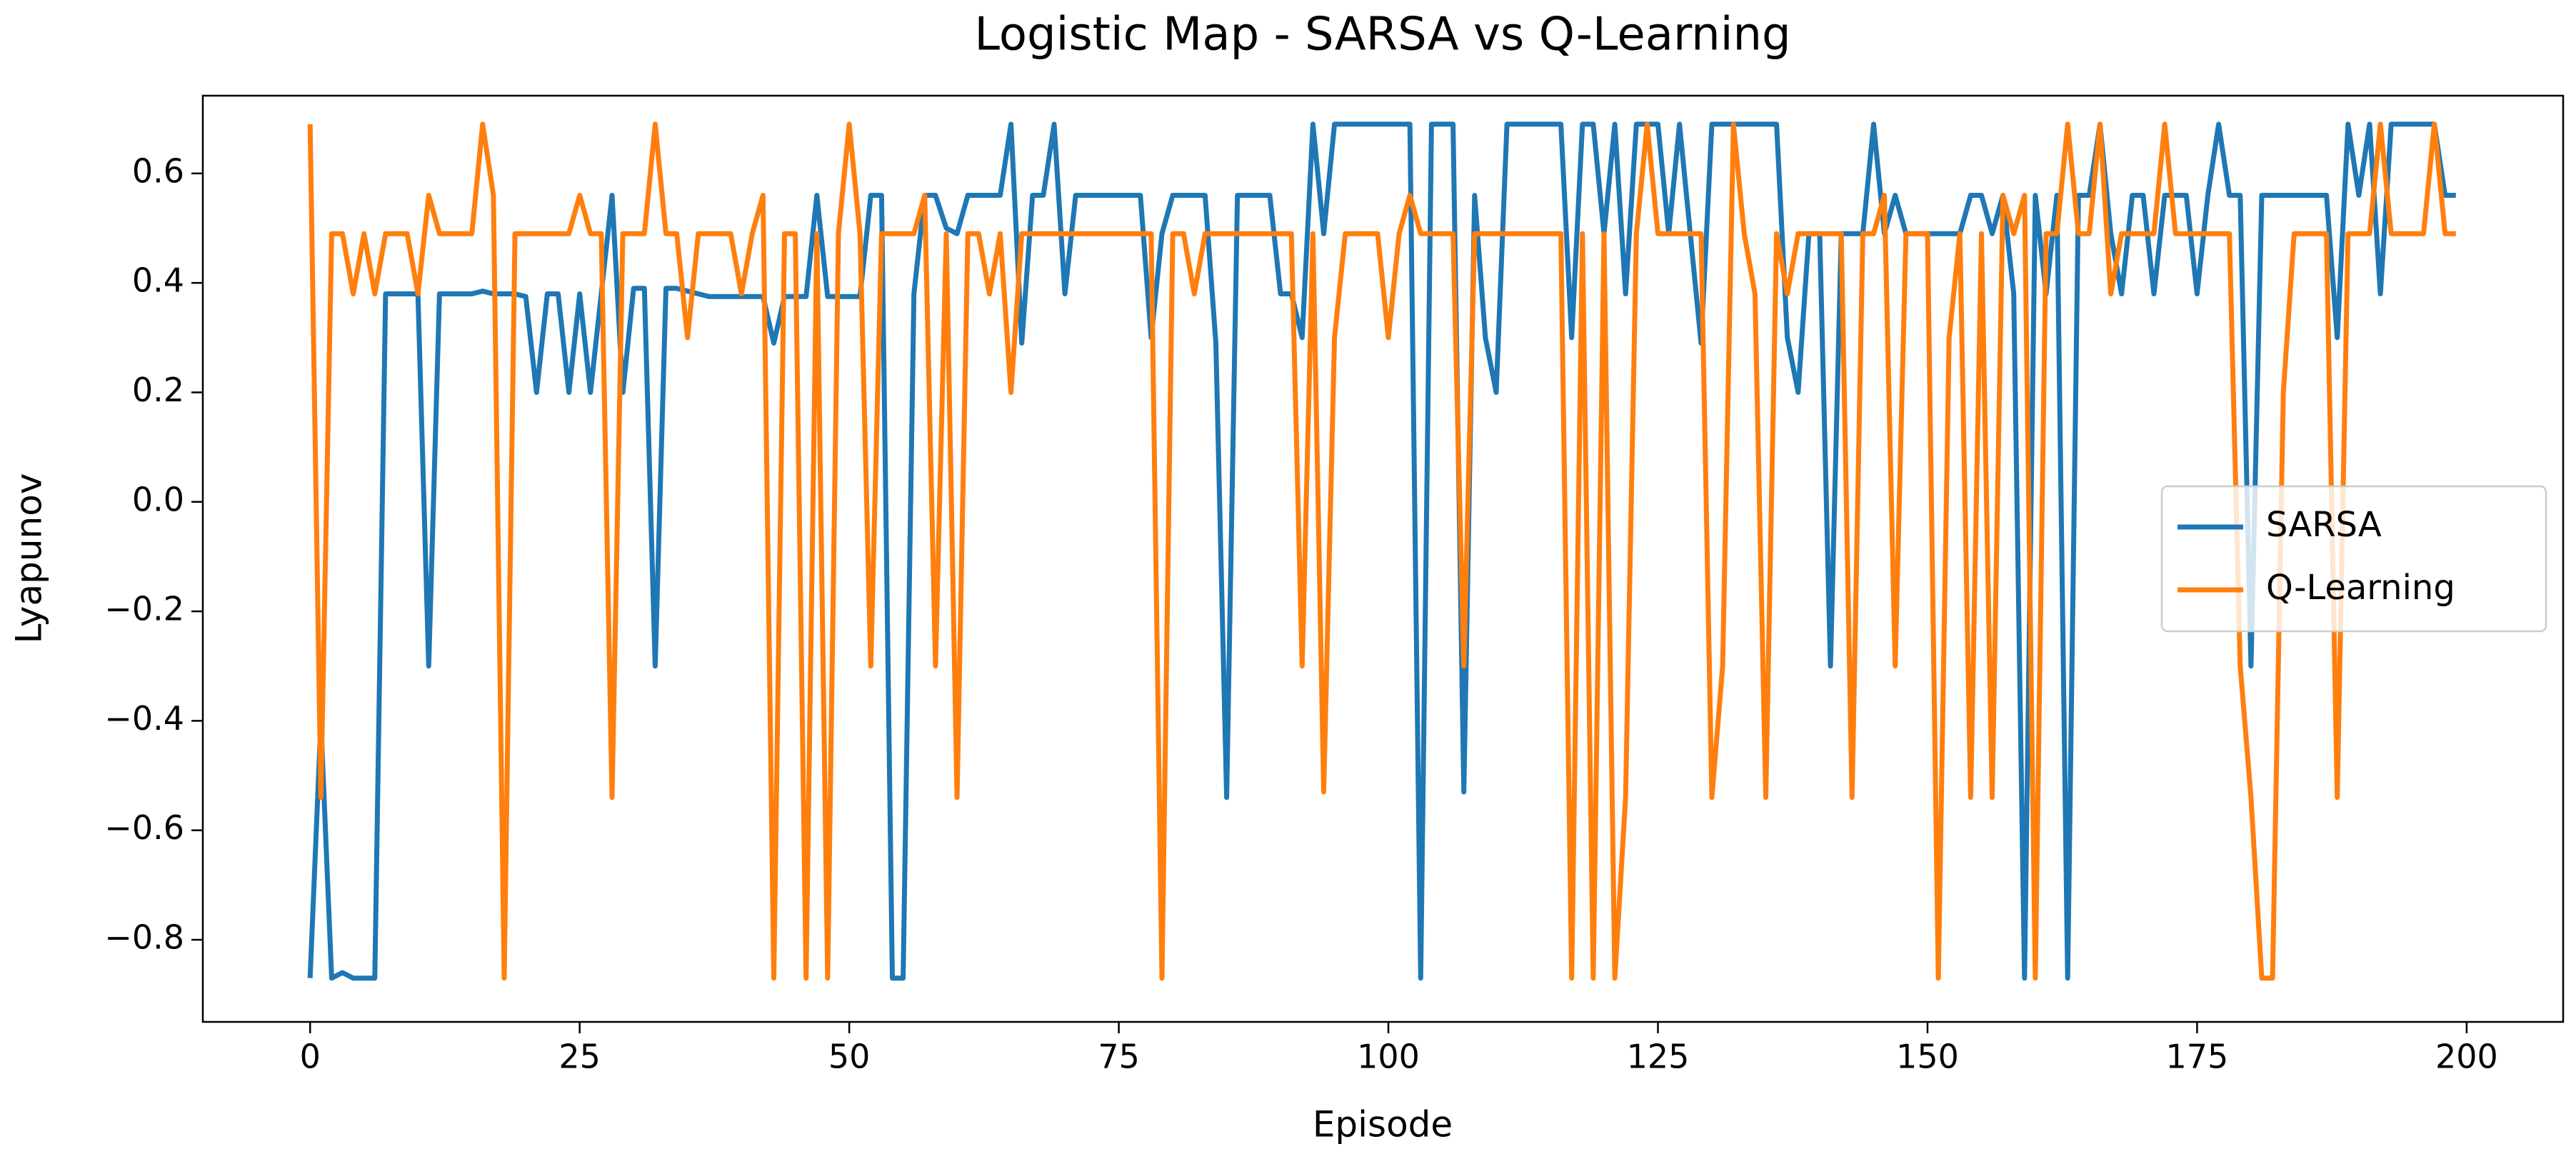 This screenshot has height=1159, width=2576. I want to click on x-tick-label: 25, so click(579, 1057).